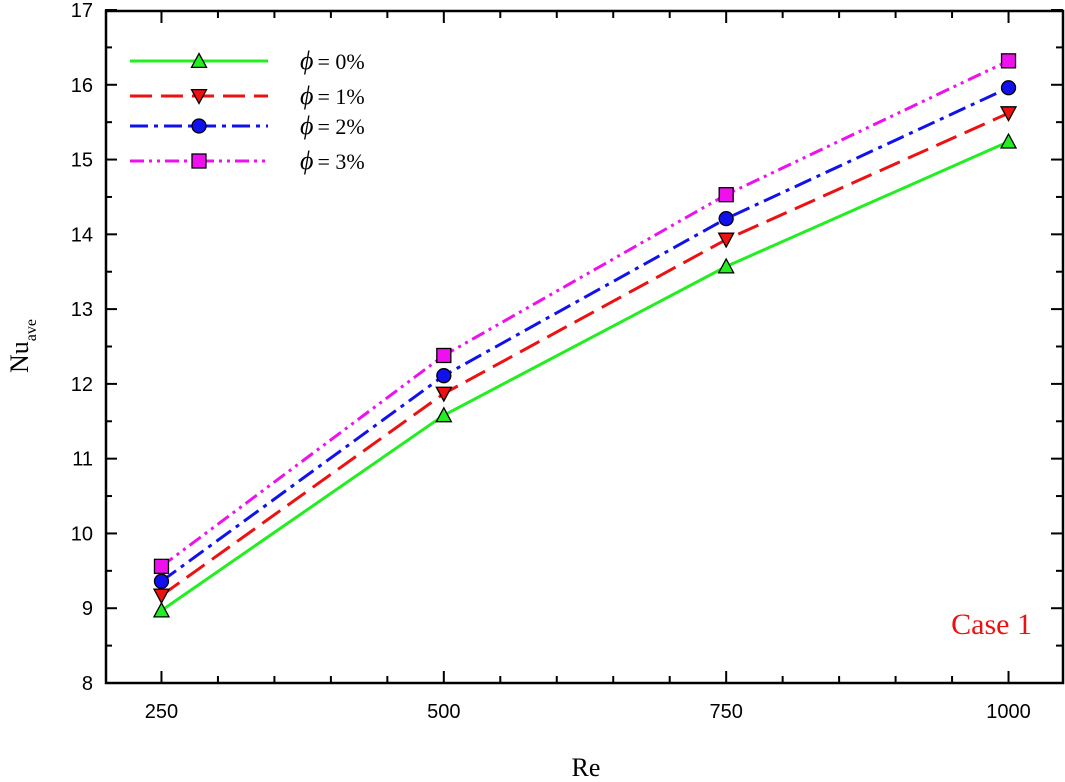  I want to click on legend-entry-0: ϕ = 0%, so click(247, 60).